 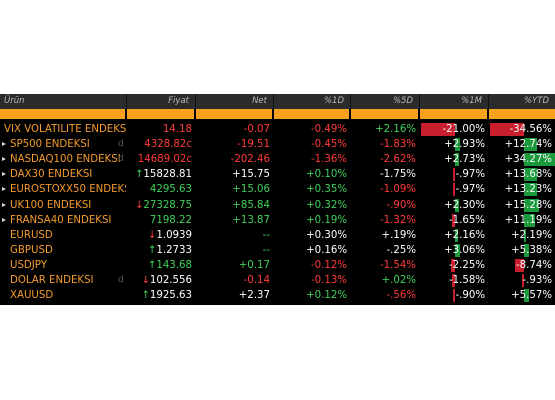 What do you see at coordinates (63, 235) in the screenshot?
I see `instrument-name: EURUSD` at bounding box center [63, 235].